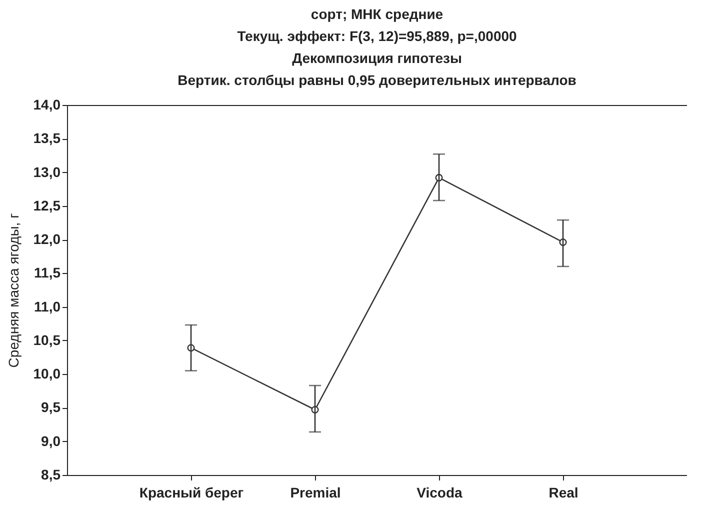 This screenshot has width=708, height=532. What do you see at coordinates (377, 80) in the screenshot?
I see `text: Вертик. столбцы равны 0,95 доверительных интервалов` at bounding box center [377, 80].